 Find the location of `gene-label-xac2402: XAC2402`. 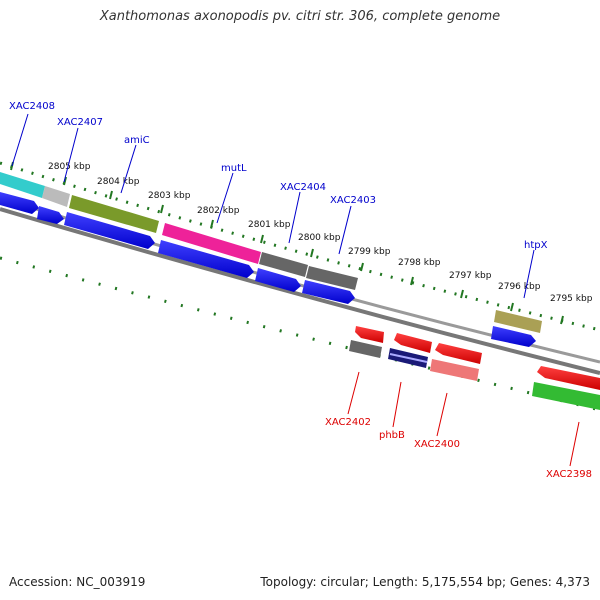

gene-label-xac2402: XAC2402 is located at coordinates (348, 422).